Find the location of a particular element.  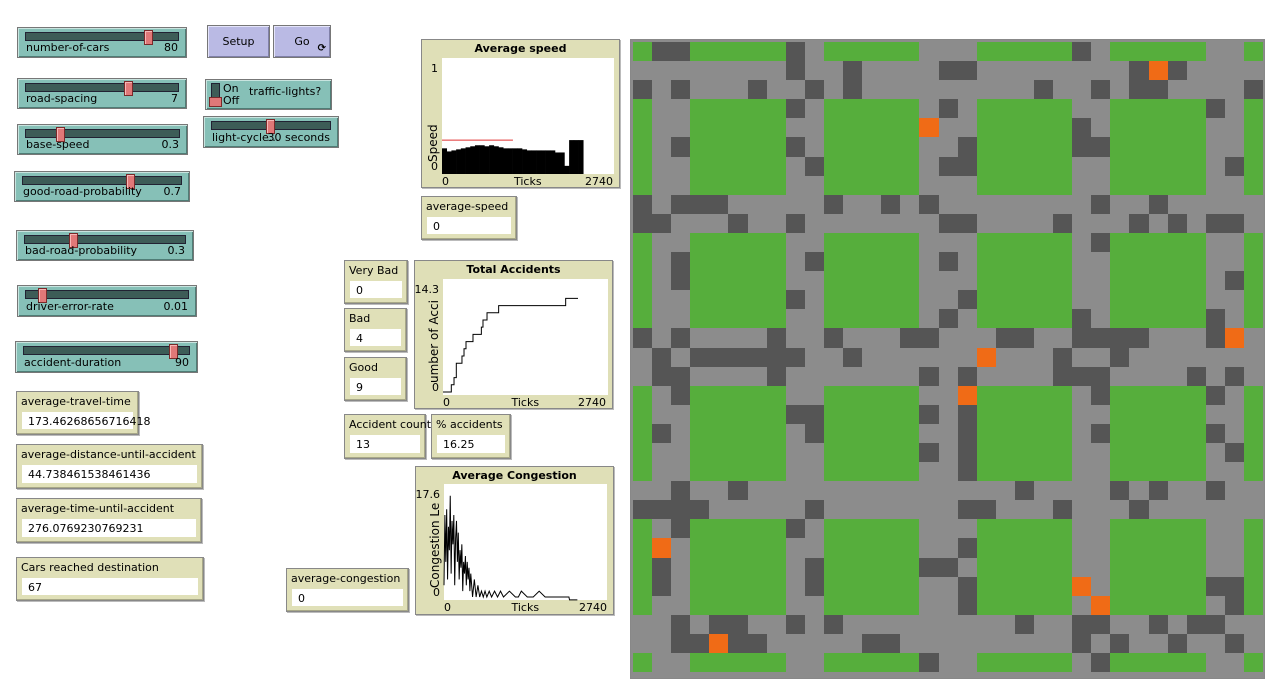

slider-road-spacing: road-spacing 7 is located at coordinates (102, 93).